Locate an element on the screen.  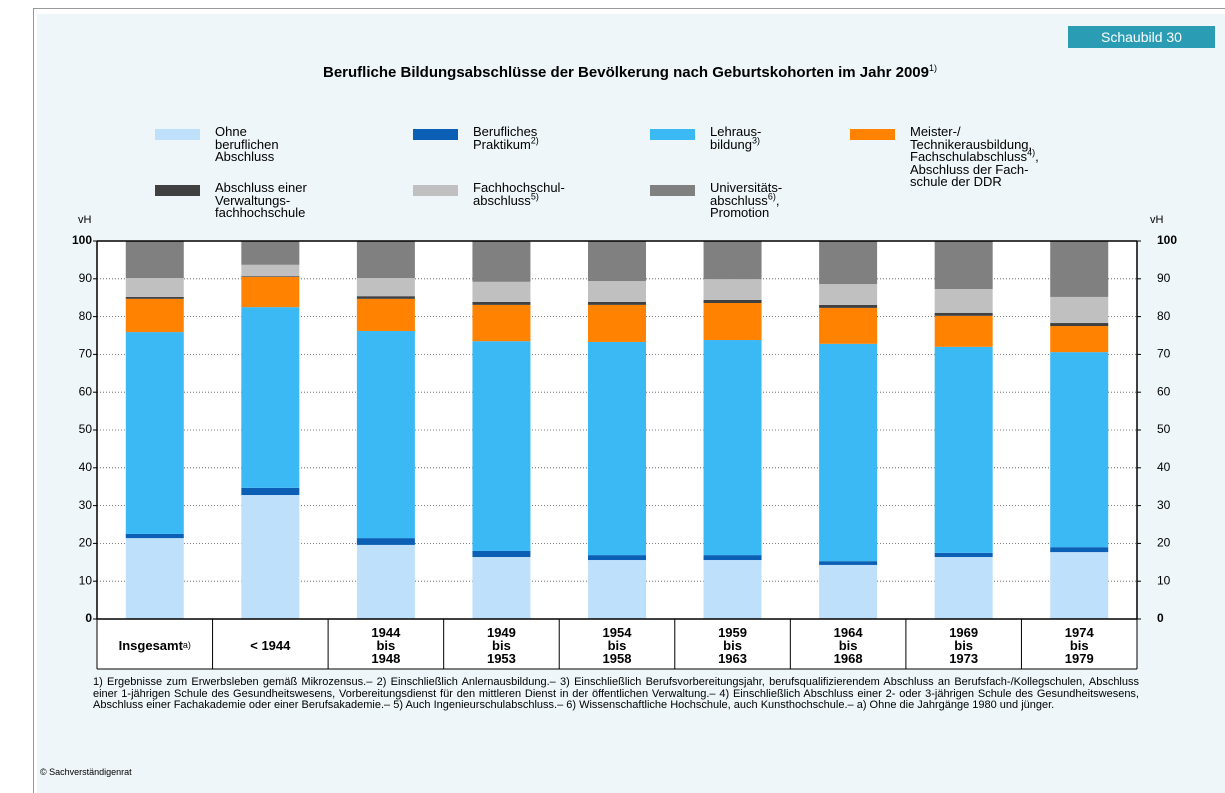
y2-tick-label: 60 is located at coordinates (1164, 391).